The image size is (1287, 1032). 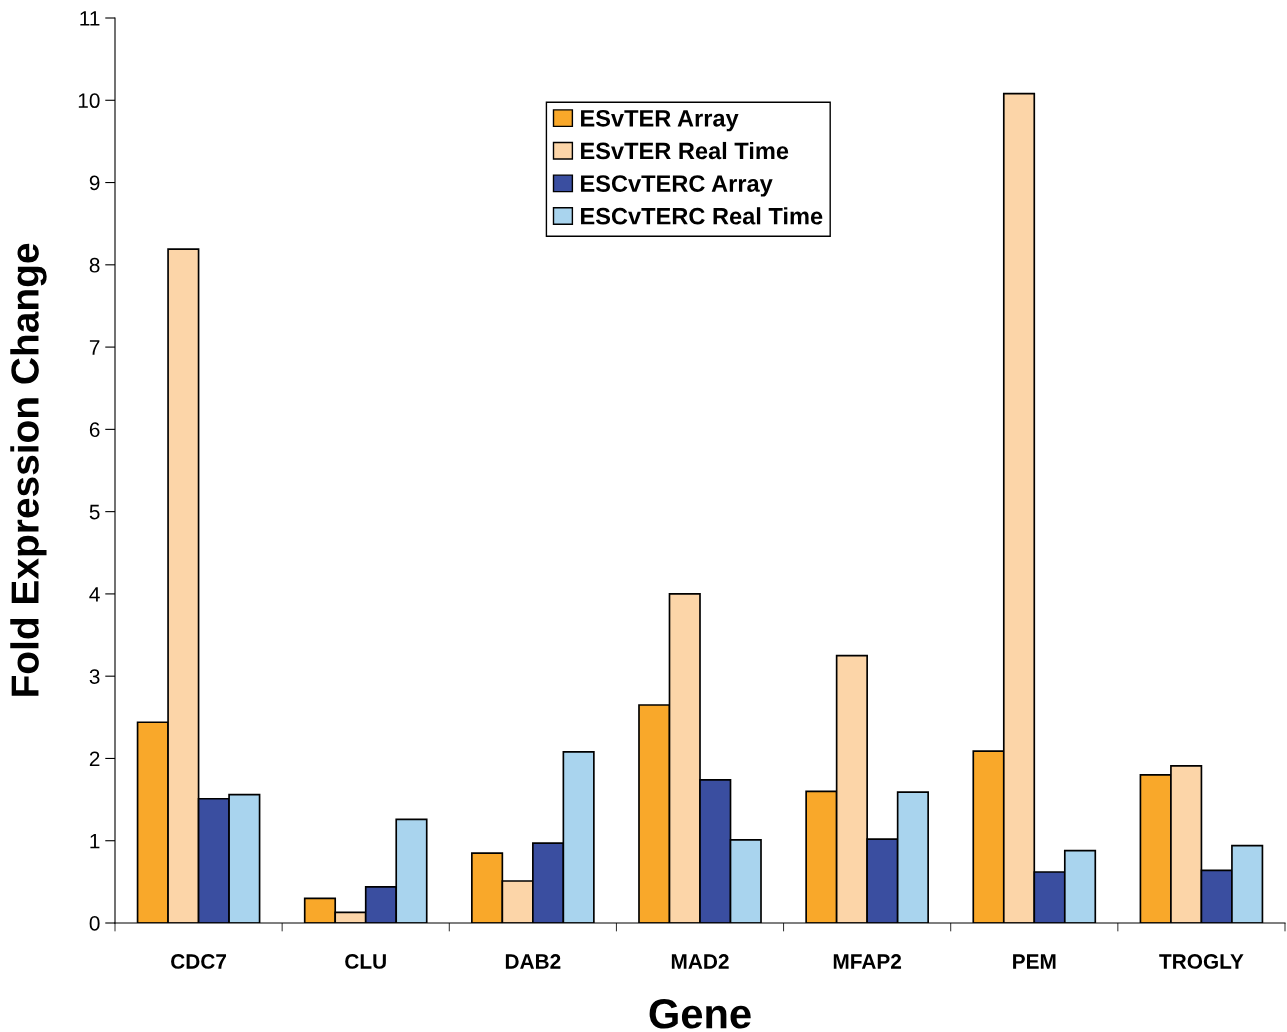 I want to click on x-tick-label: CLU, so click(x=365, y=961).